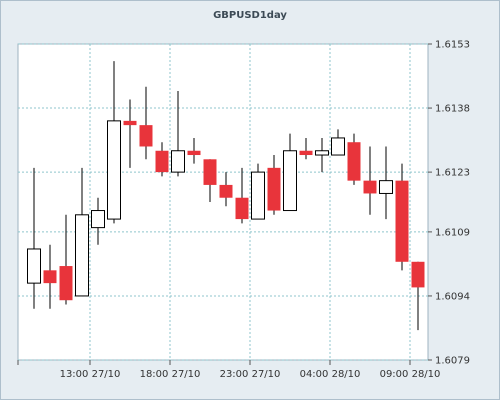  I want to click on x-tick-label: 04:00 28/10, so click(330, 374).